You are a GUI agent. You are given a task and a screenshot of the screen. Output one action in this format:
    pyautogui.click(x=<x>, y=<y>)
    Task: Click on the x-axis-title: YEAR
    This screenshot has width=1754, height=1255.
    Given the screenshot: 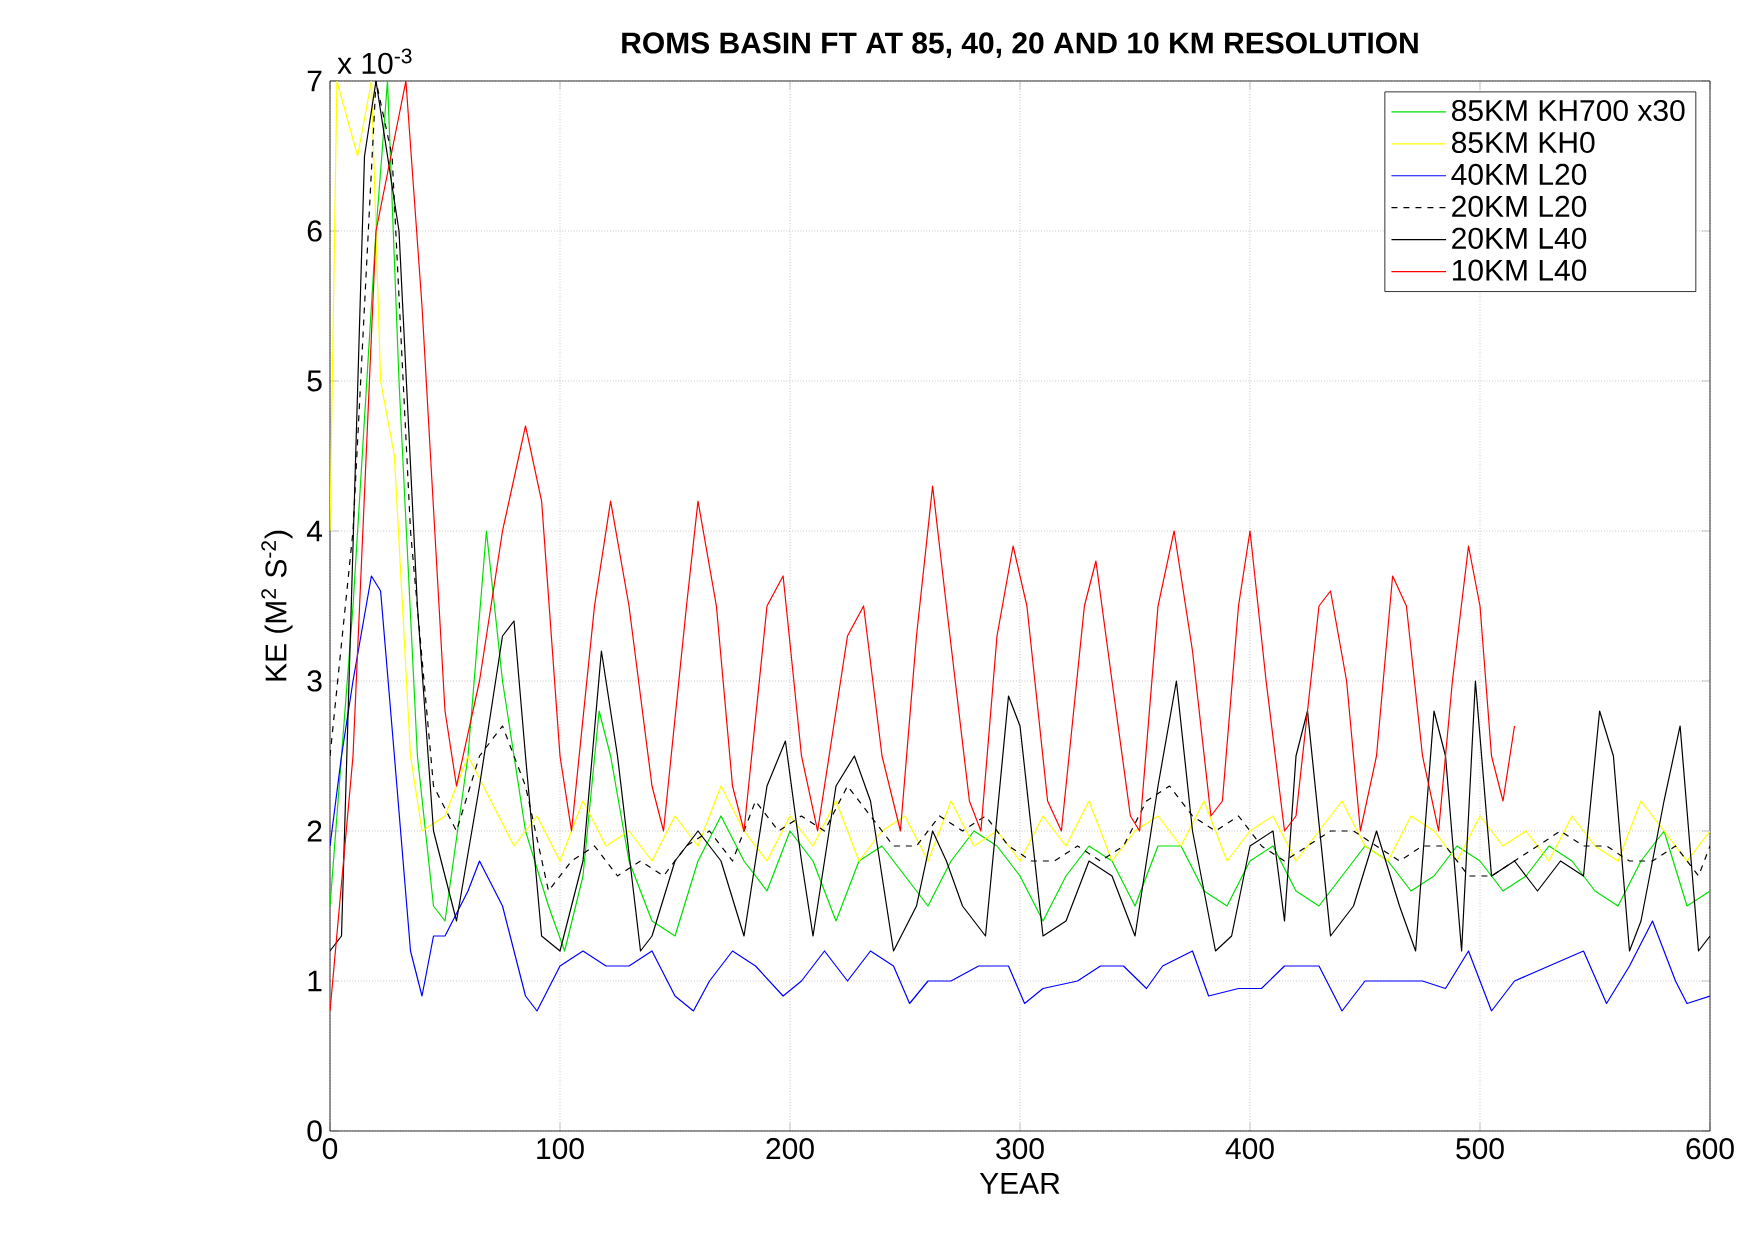 What is the action you would take?
    pyautogui.click(x=1019, y=1183)
    